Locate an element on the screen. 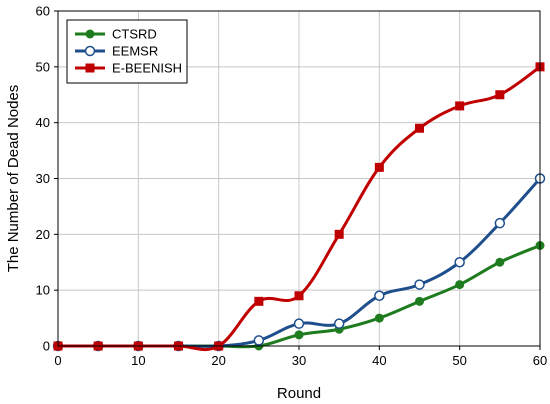 This screenshot has height=404, width=550. legend-label: EEMSR is located at coordinates (135, 51).